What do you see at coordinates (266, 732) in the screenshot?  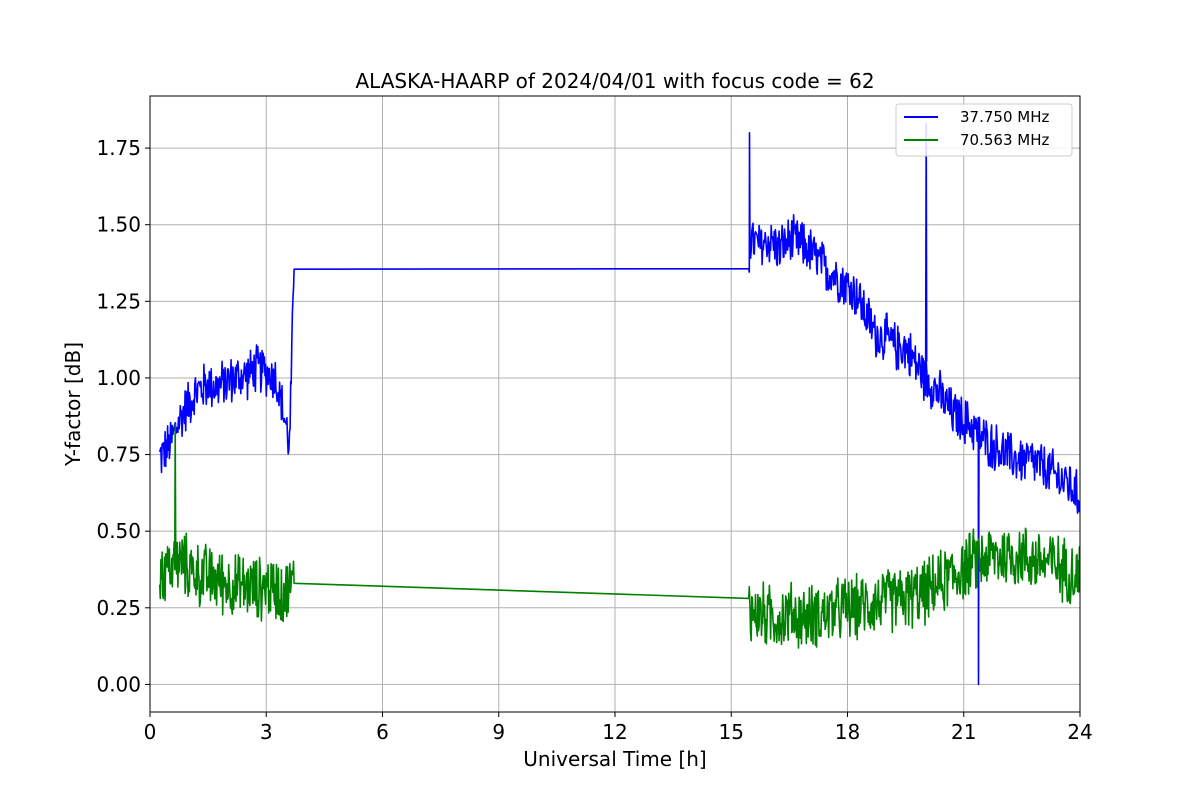 I see `x-tick-label: 3` at bounding box center [266, 732].